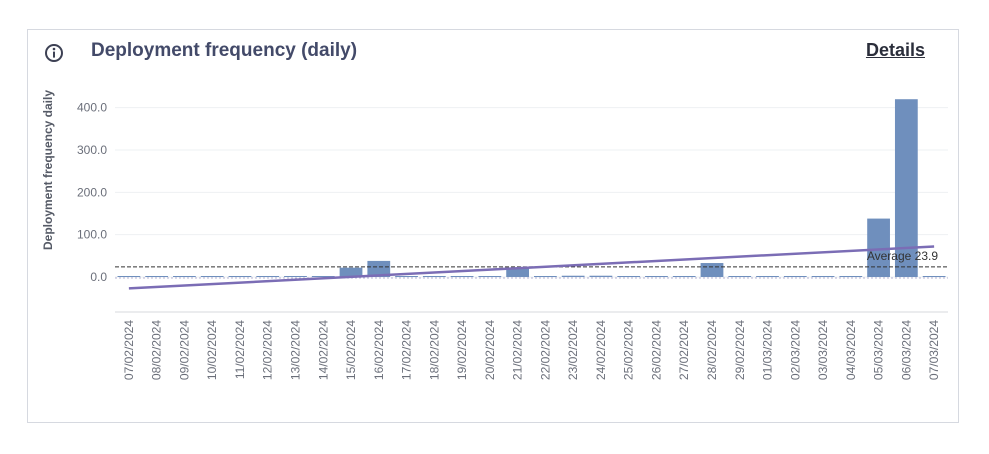 The height and width of the screenshot is (454, 989). What do you see at coordinates (92, 235) in the screenshot?
I see `y-tick-label: 100.0` at bounding box center [92, 235].